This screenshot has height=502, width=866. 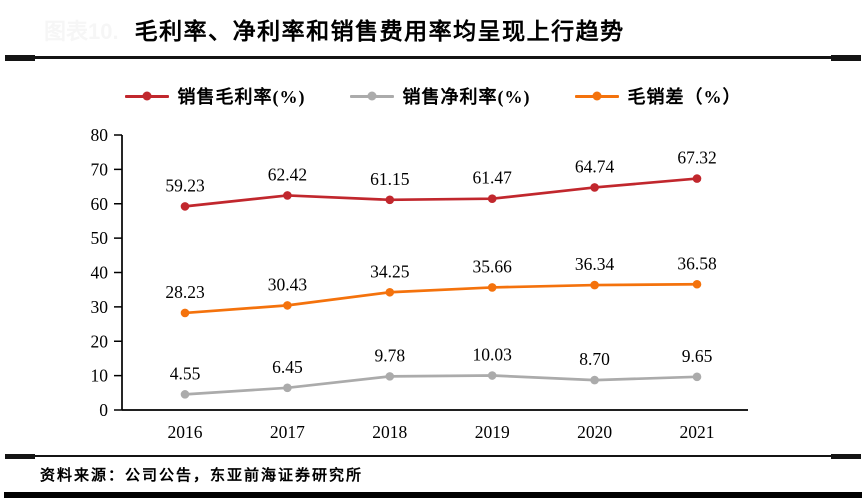 What do you see at coordinates (379, 31) in the screenshot?
I see `page-title: 毛利率、净利率和销售费用率均呈现上行趋势` at bounding box center [379, 31].